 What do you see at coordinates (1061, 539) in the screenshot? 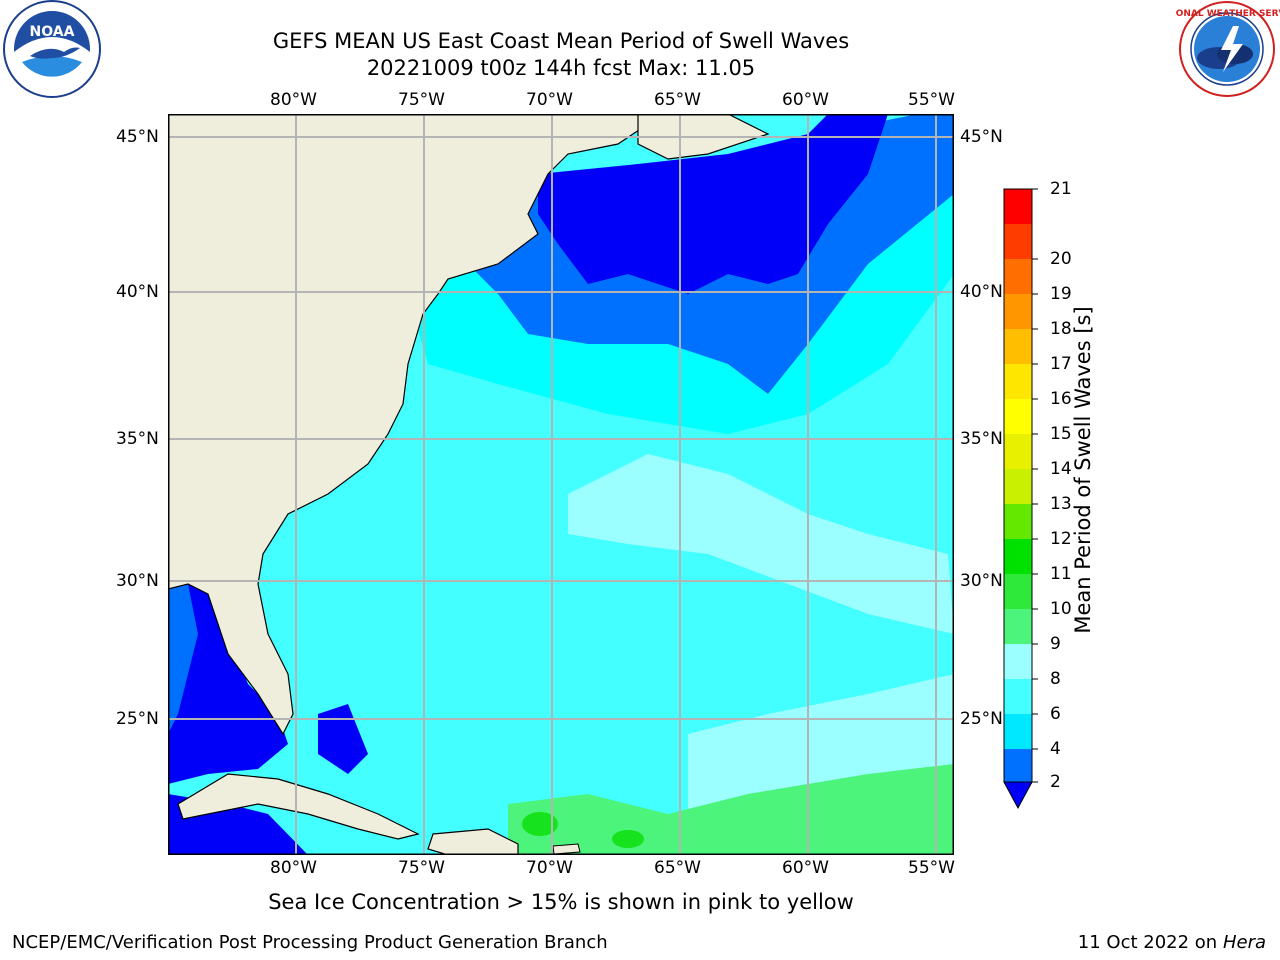
I see `colorbar-tick-label: 12` at bounding box center [1061, 539].